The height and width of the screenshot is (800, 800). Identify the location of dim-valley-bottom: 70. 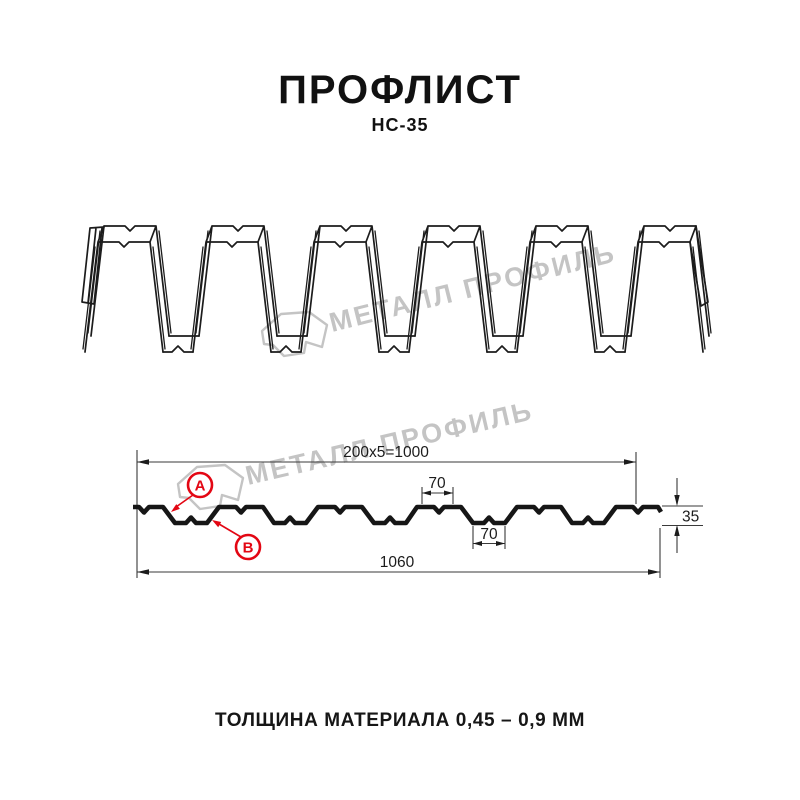
(489, 536).